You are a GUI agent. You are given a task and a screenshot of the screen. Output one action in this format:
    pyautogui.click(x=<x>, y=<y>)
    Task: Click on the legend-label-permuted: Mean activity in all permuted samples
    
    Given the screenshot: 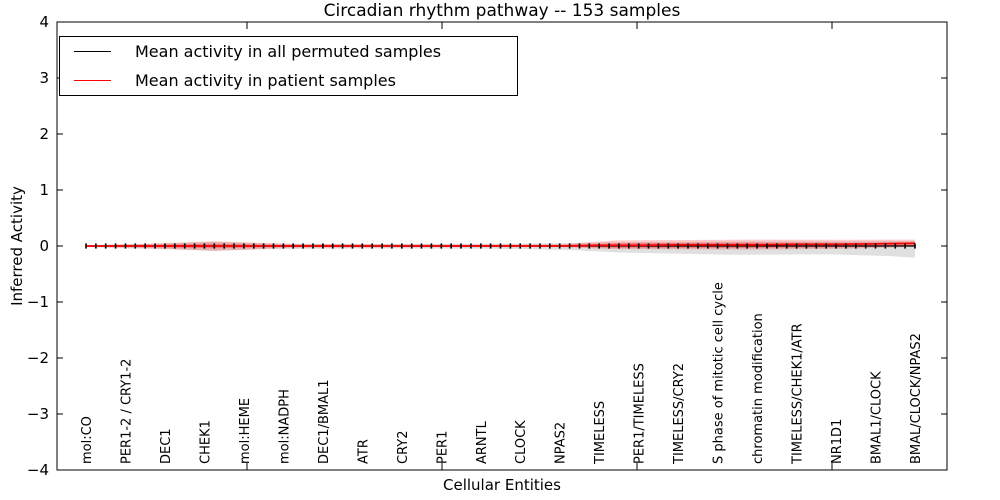 What is the action you would take?
    pyautogui.click(x=288, y=51)
    